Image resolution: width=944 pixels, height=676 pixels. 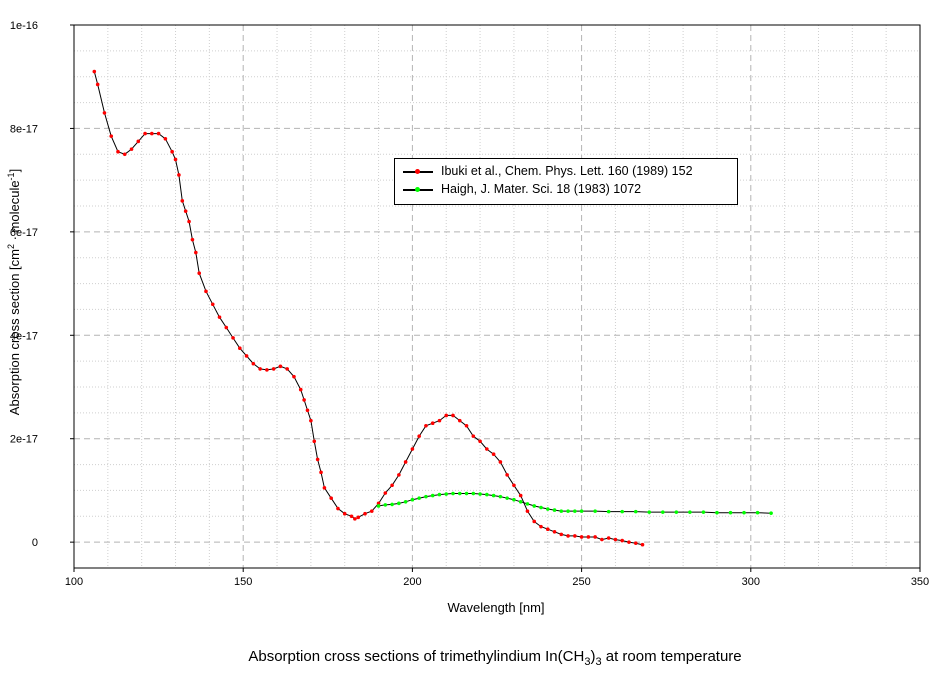 What do you see at coordinates (412, 582) in the screenshot?
I see `x-tick-label: 200` at bounding box center [412, 582].